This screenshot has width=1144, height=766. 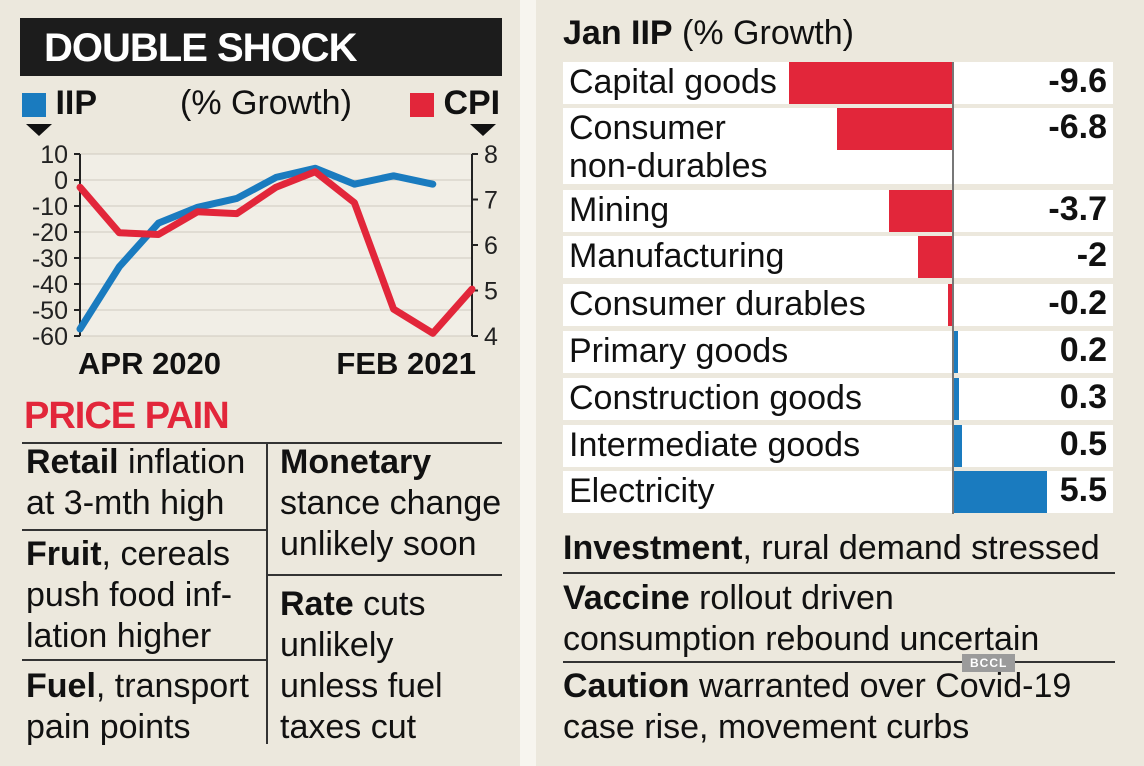 I want to click on jan-iip-title-unit: (% Growth), so click(x=763, y=33).